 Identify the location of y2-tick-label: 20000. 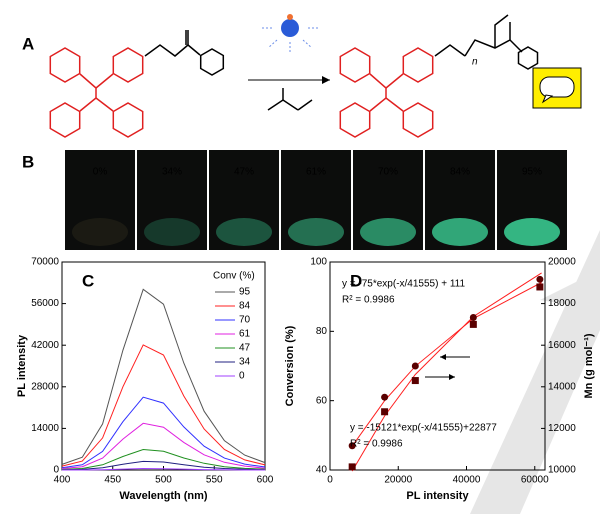
(562, 262).